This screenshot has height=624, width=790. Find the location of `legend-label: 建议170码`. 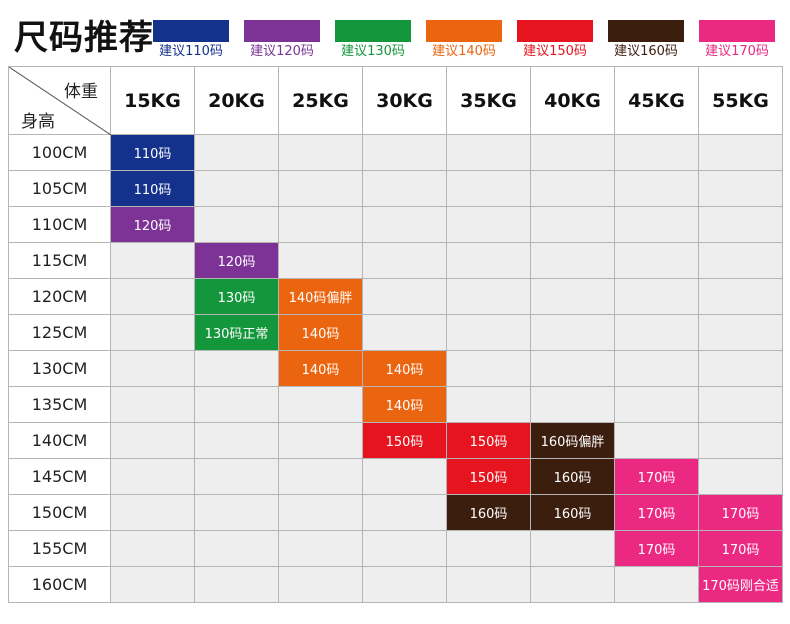

legend-label: 建议170码 is located at coordinates (737, 51).